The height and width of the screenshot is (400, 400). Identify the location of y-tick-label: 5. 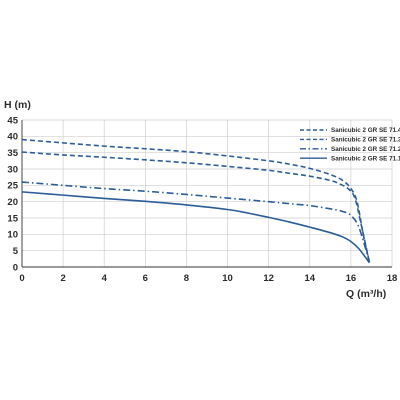
(16, 251).